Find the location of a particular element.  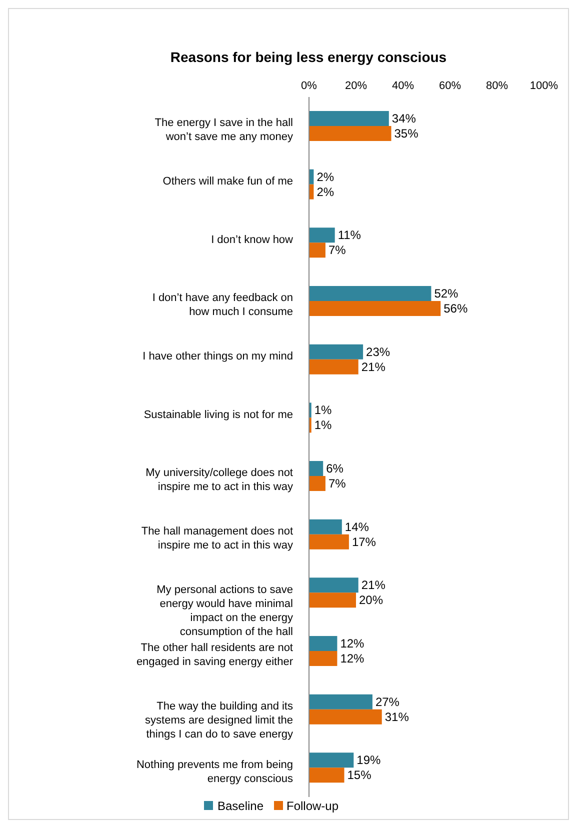

data-label: 34% is located at coordinates (404, 119).